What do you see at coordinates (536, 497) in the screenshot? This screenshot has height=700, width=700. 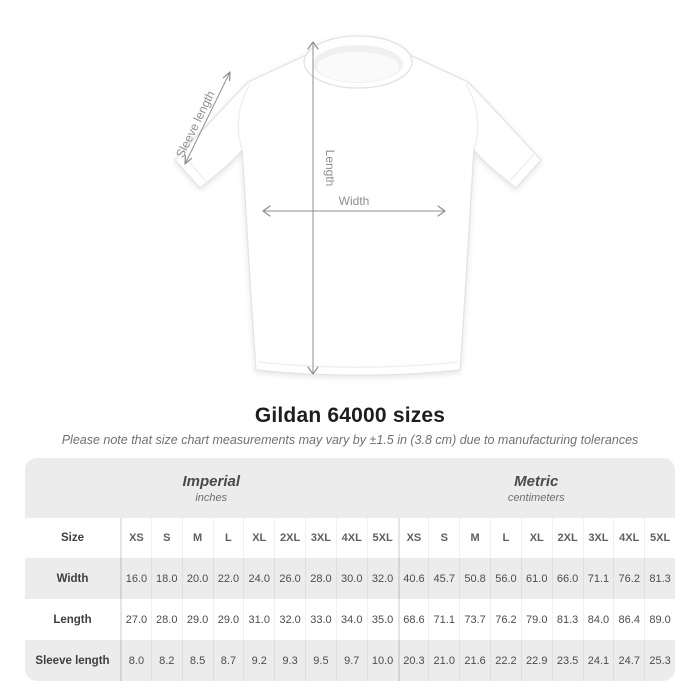 I see `metric-unit: centimeters` at bounding box center [536, 497].